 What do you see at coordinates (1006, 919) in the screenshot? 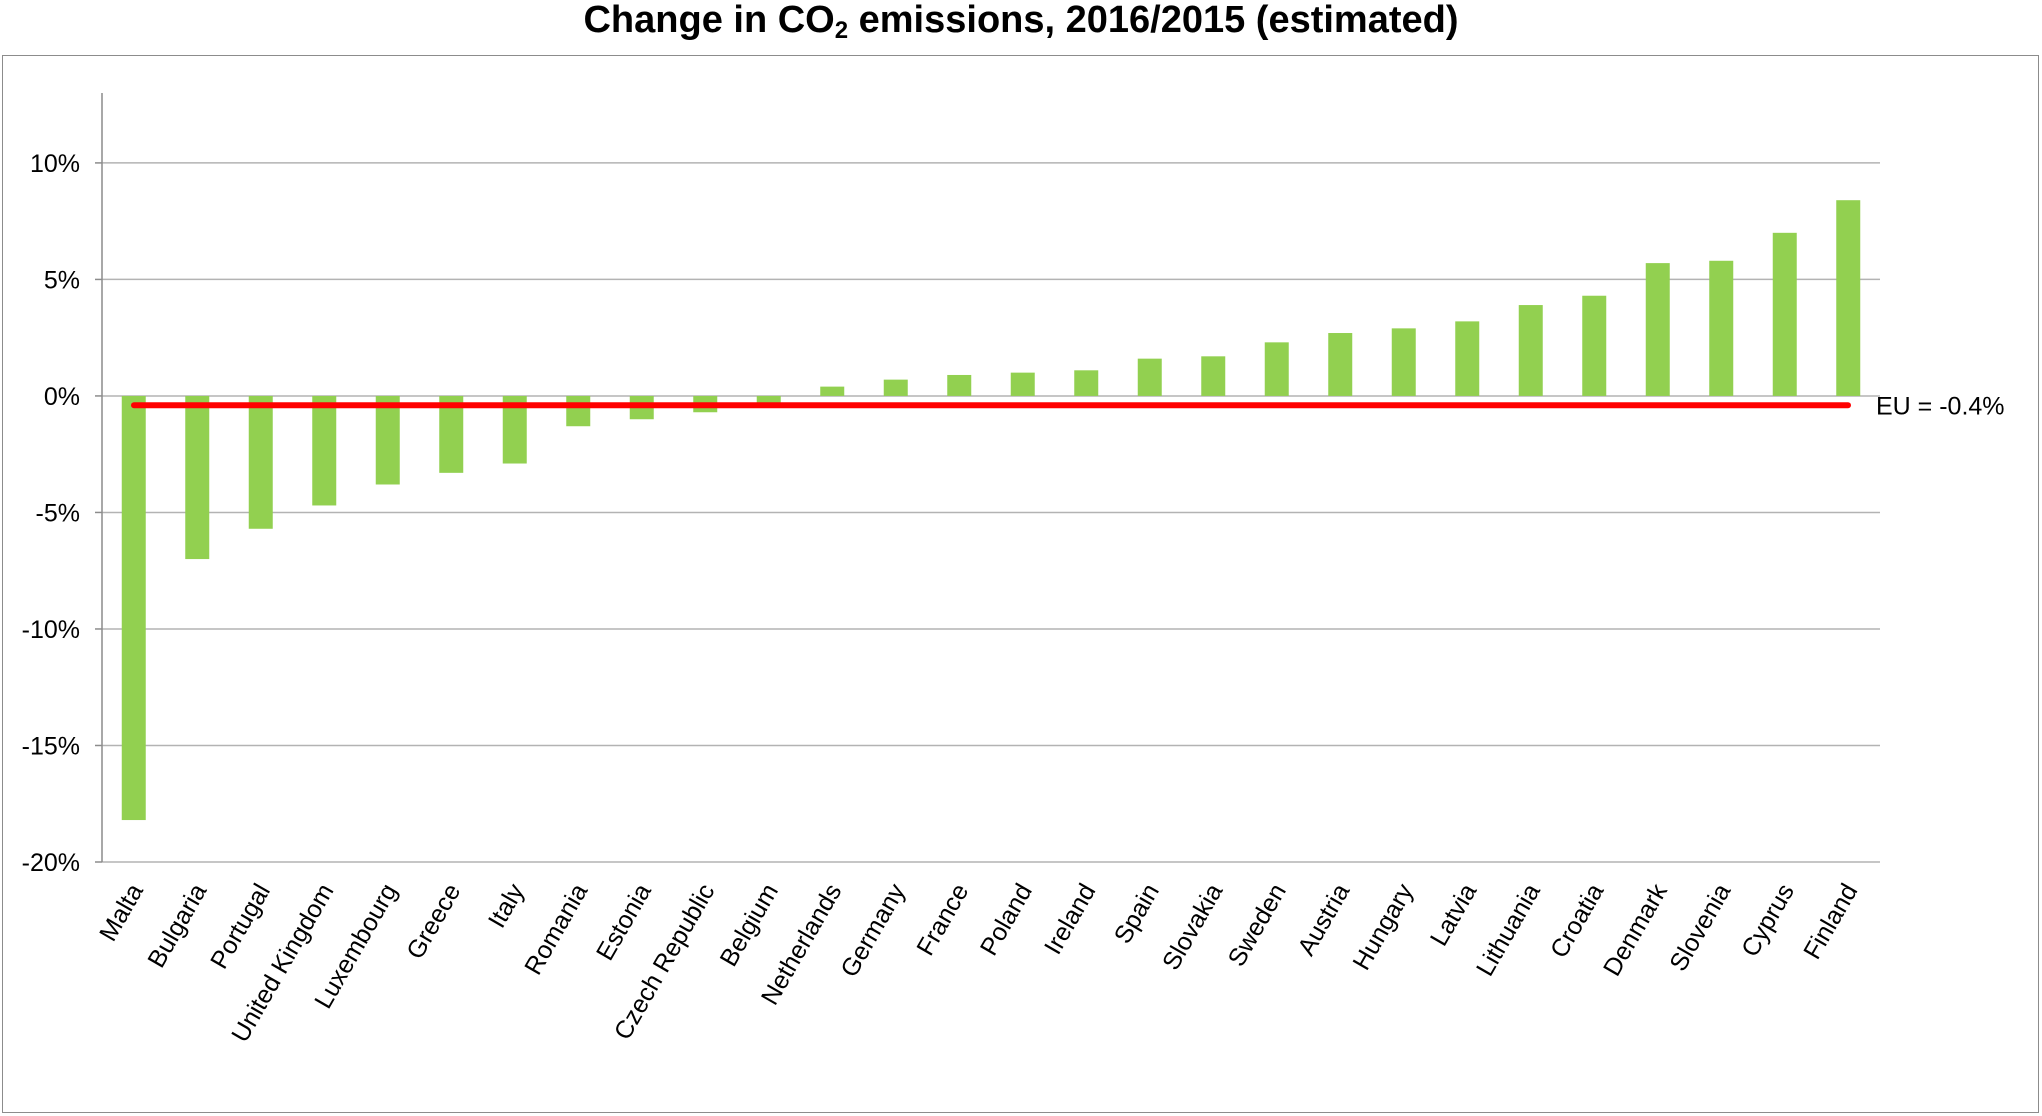
I see `x-tick-label: Poland` at bounding box center [1006, 919].